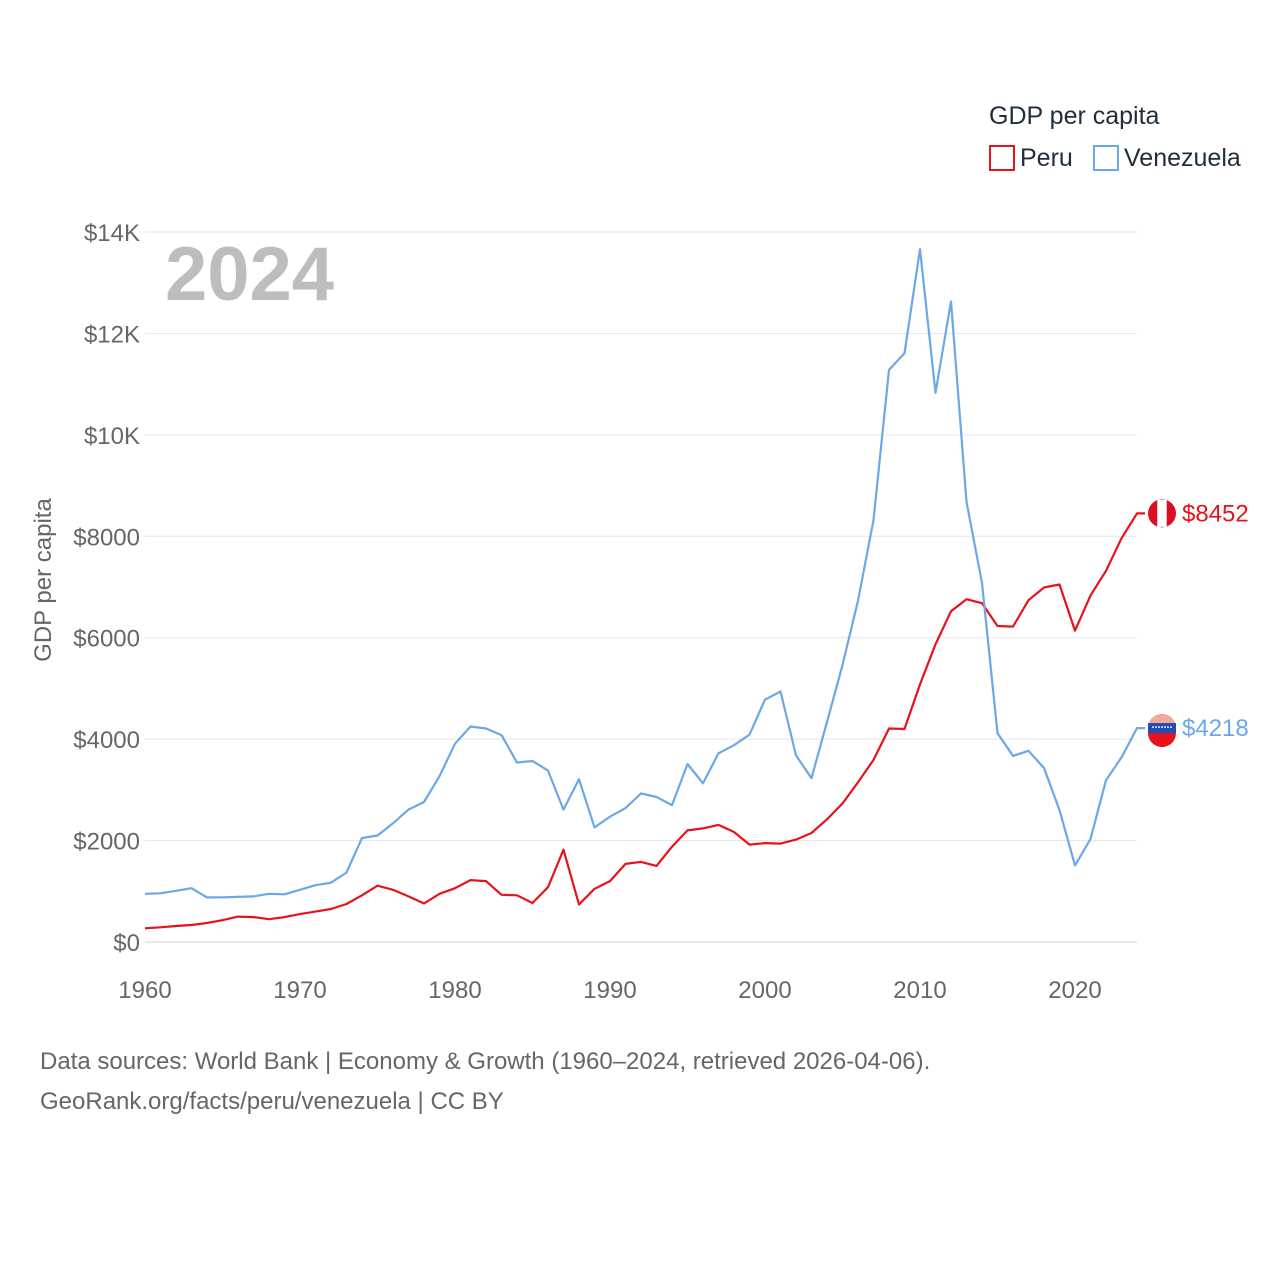 The width and height of the screenshot is (1280, 1280). What do you see at coordinates (1182, 158) in the screenshot?
I see `legend-label-venezuela: Venezuela` at bounding box center [1182, 158].